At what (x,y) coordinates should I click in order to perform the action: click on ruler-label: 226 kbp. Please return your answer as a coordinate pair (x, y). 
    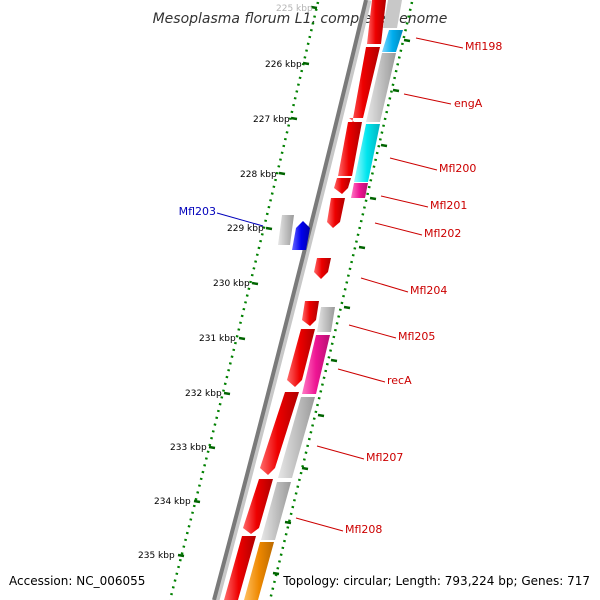
    Looking at the image, I should click on (283, 65).